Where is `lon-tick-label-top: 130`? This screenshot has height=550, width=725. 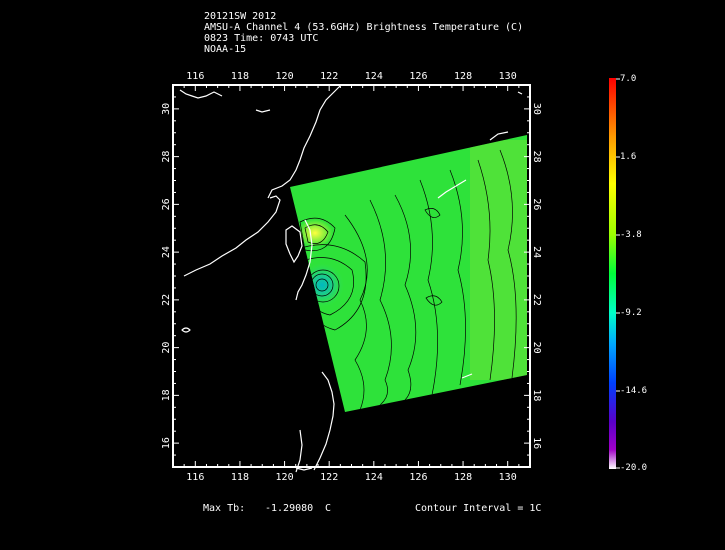 lon-tick-label-top: 130 is located at coordinates (508, 76).